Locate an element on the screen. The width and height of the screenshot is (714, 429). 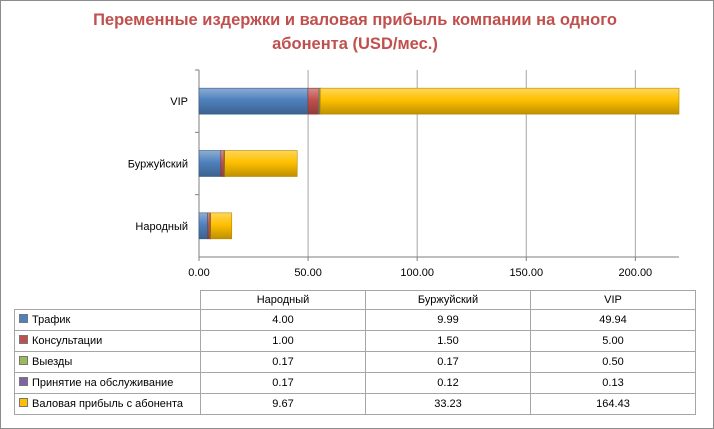
x-tick-label: 50.00 is located at coordinates (308, 273).